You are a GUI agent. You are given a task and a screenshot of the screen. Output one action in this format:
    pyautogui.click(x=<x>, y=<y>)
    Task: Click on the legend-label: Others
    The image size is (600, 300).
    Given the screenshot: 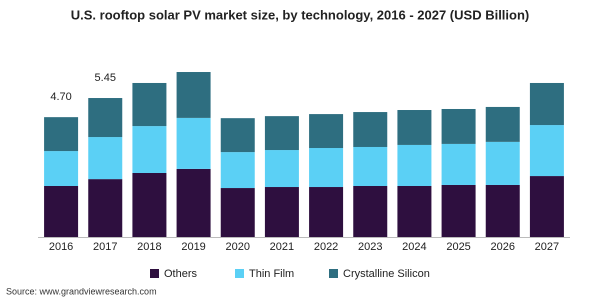 What is the action you would take?
    pyautogui.click(x=181, y=274)
    